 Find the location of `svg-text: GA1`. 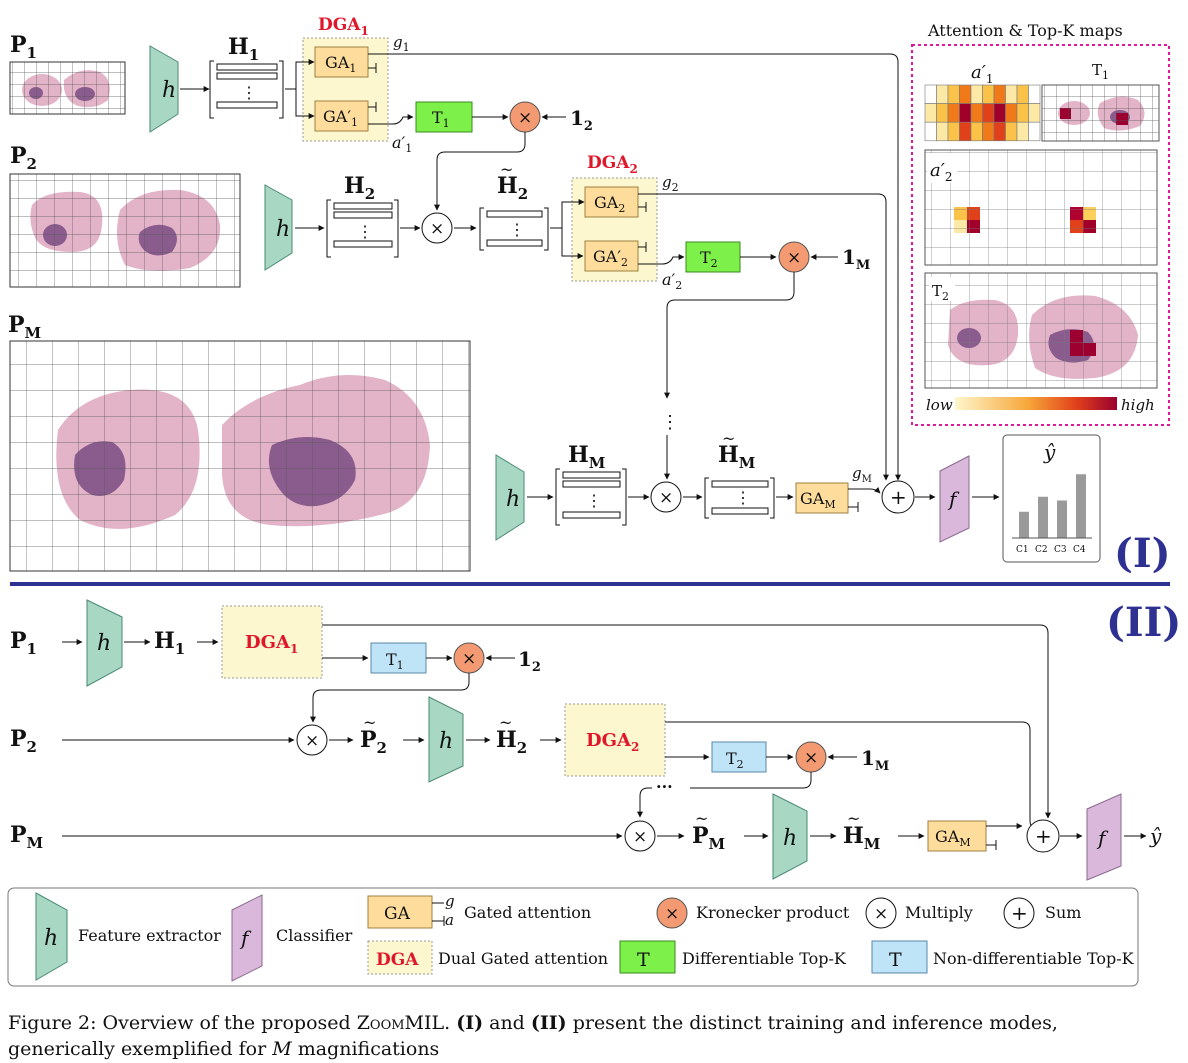

svg-text: GA1 is located at coordinates (340, 64).